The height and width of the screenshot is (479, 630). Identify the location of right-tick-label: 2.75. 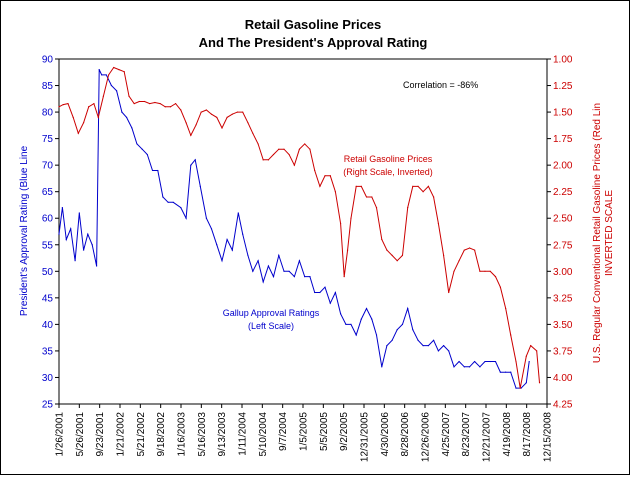
(563, 245).